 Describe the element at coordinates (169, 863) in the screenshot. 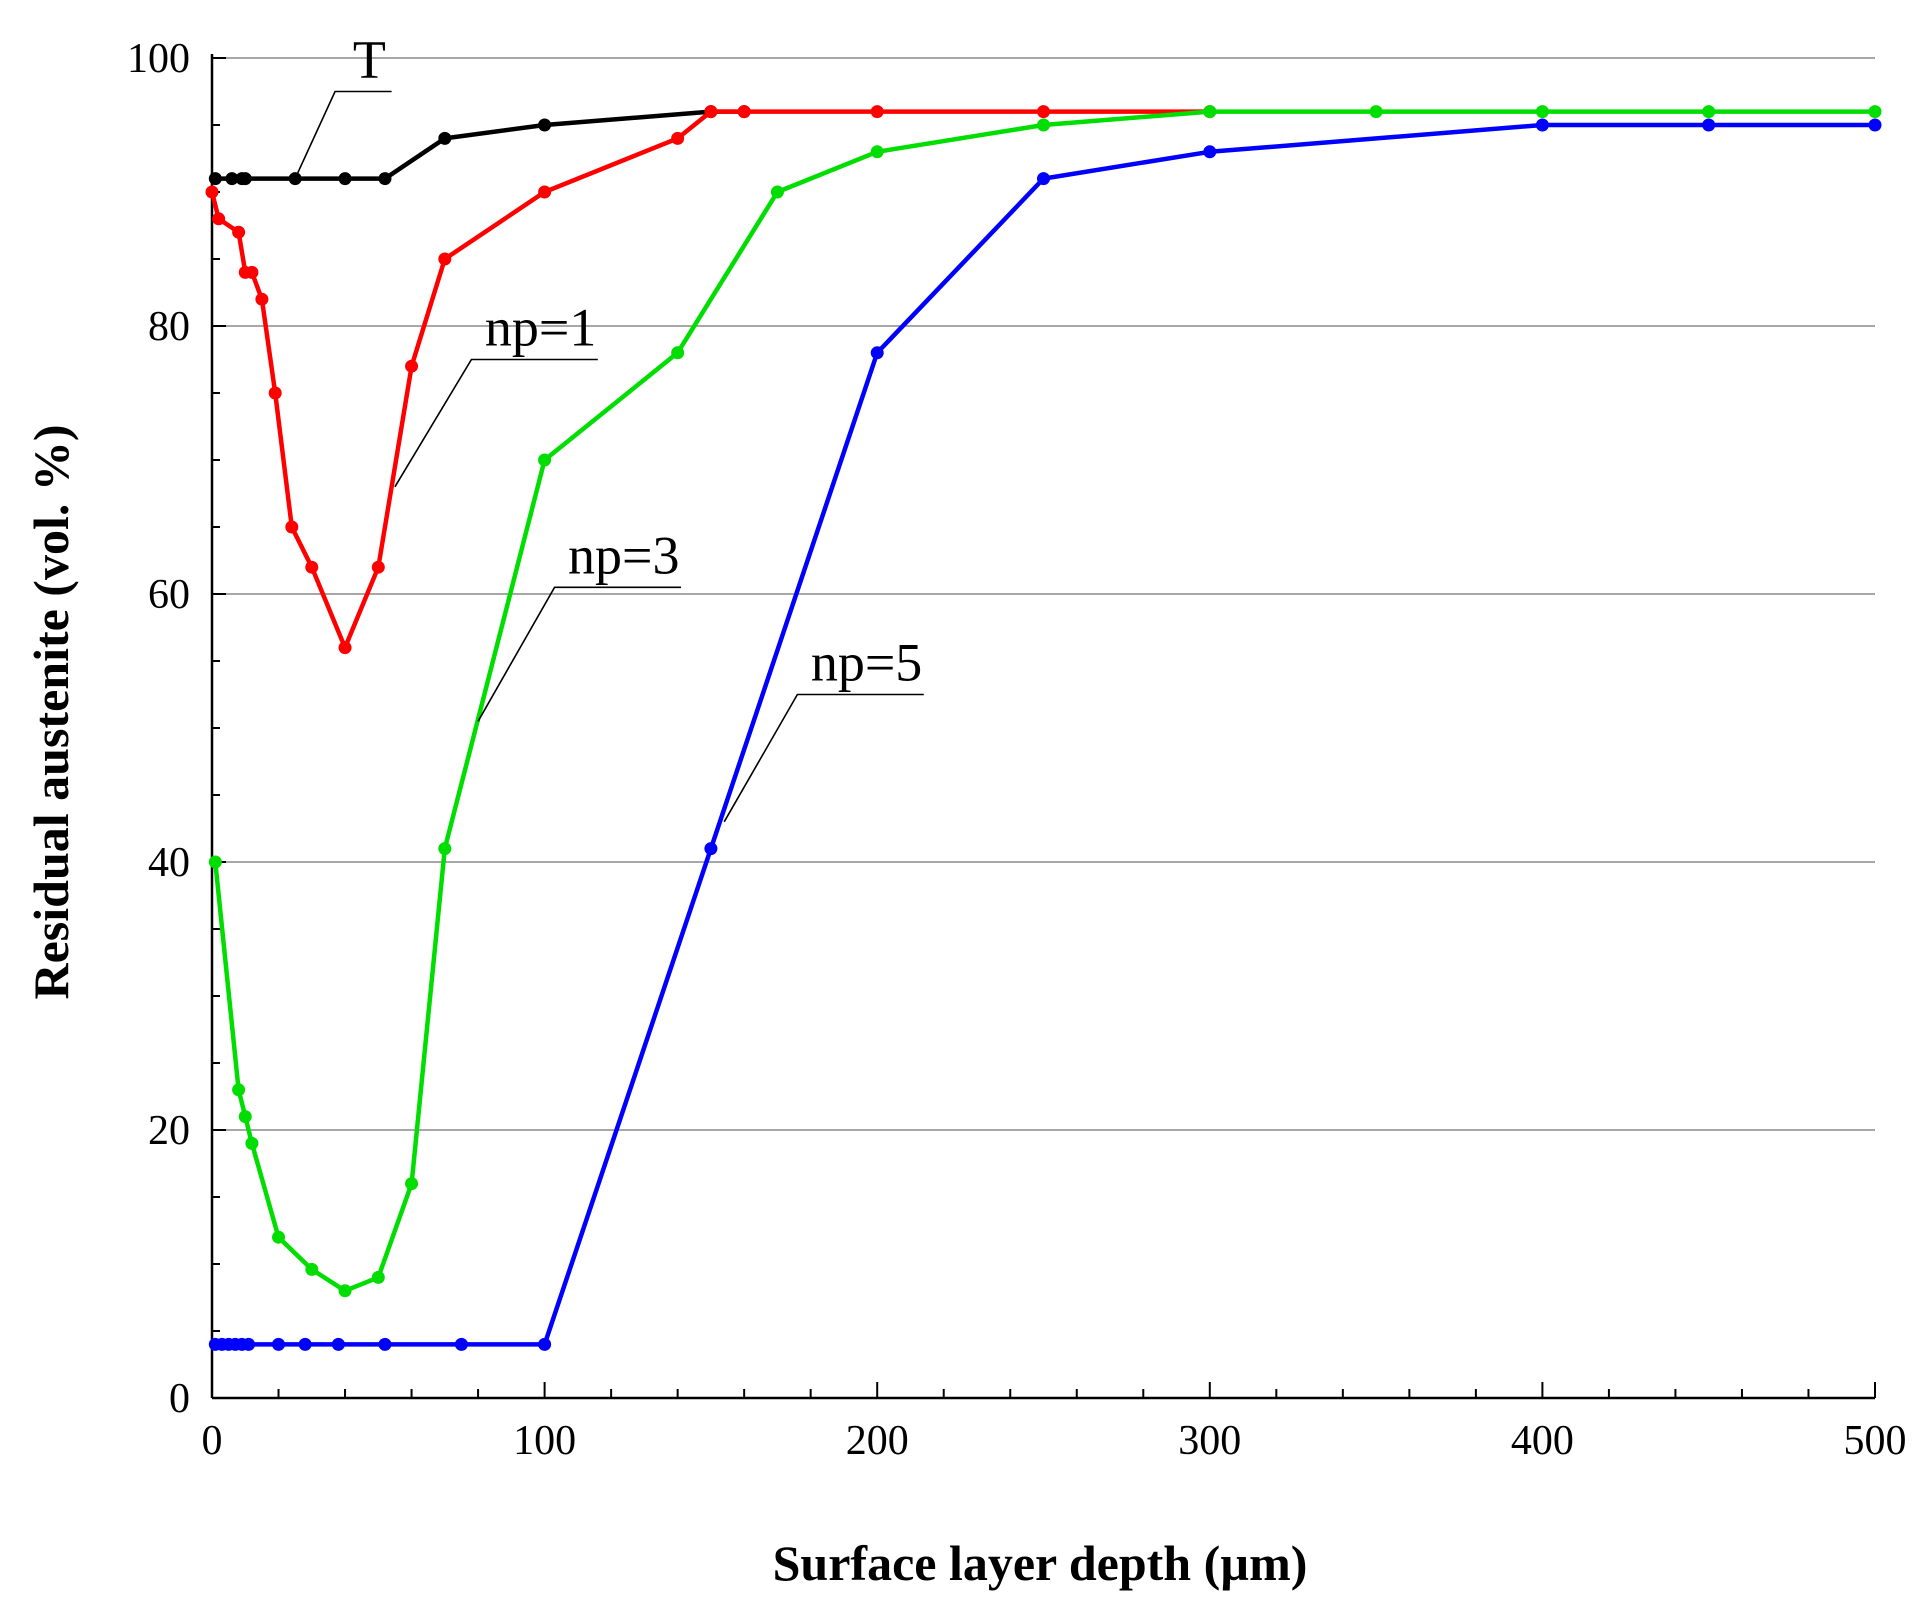

I see `y-tick-label-40: 40` at that location.